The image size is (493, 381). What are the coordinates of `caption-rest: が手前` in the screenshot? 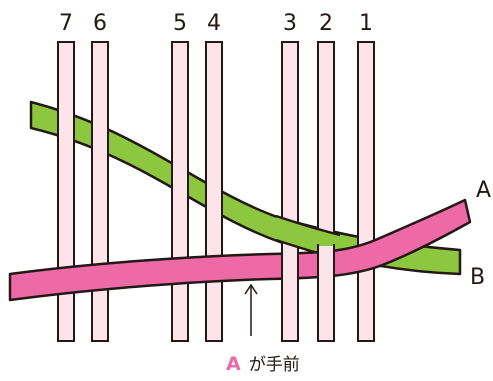 It's located at (274, 365).